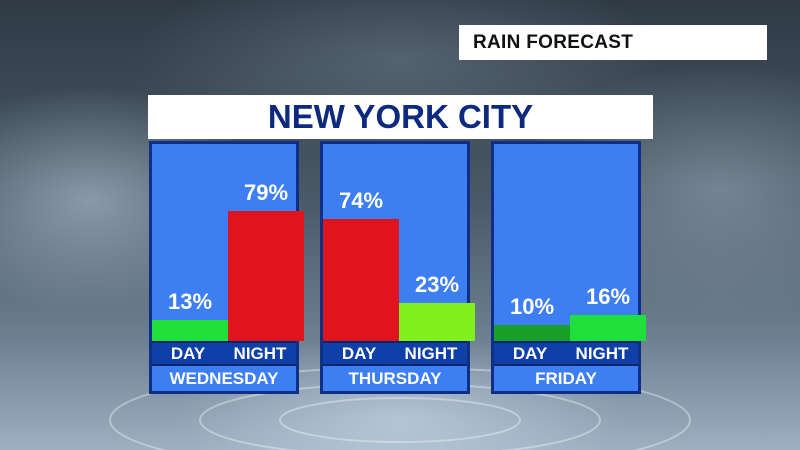  Describe the element at coordinates (437, 322) in the screenshot. I see `bar-thursday-night` at that location.